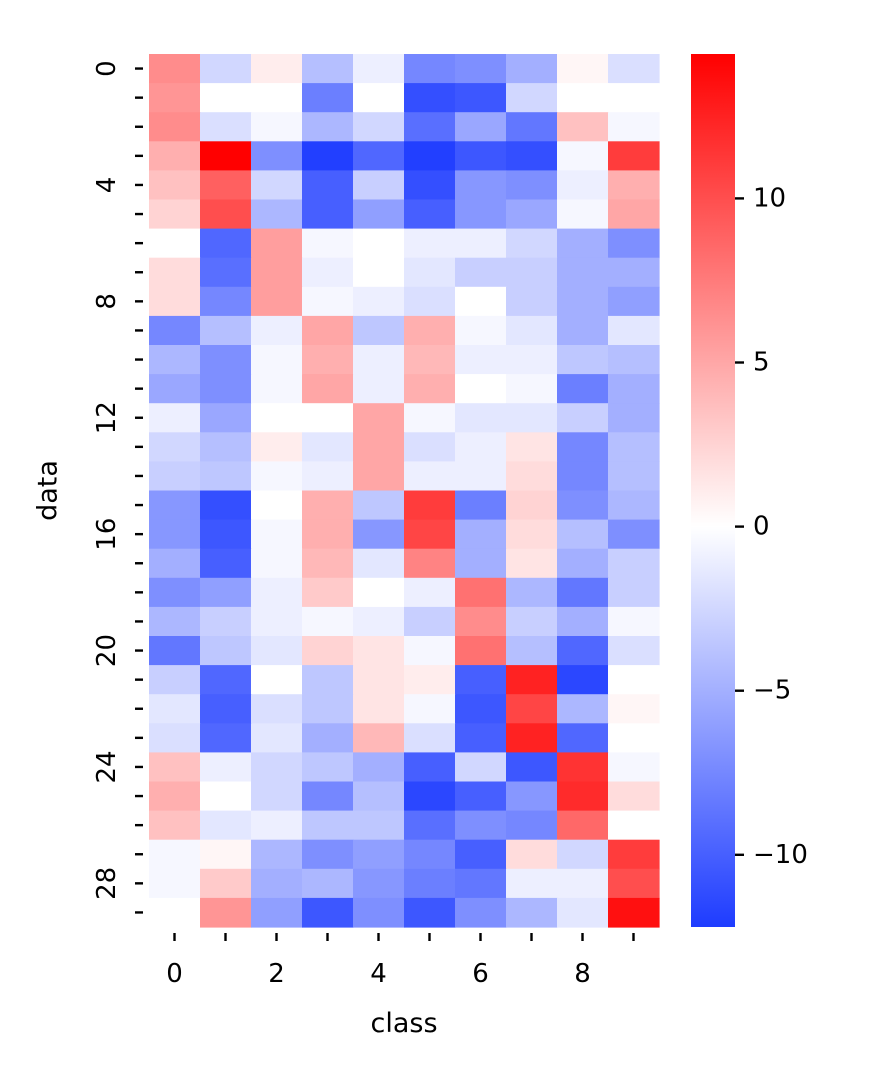 This screenshot has height=1092, width=873. Describe the element at coordinates (107, 650) in the screenshot. I see `y-tick-label: 20` at that location.